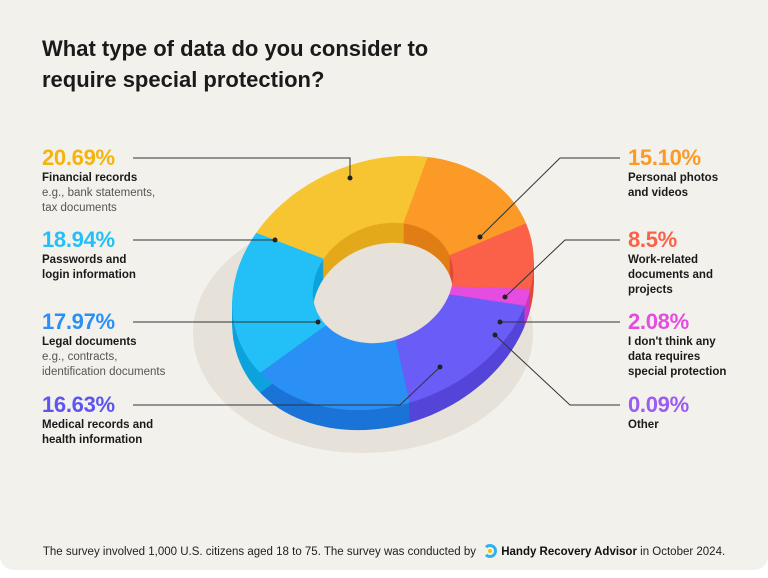 This screenshot has width=768, height=578. Describe the element at coordinates (664, 157) in the screenshot. I see `pct-photos: 15.10%` at that location.